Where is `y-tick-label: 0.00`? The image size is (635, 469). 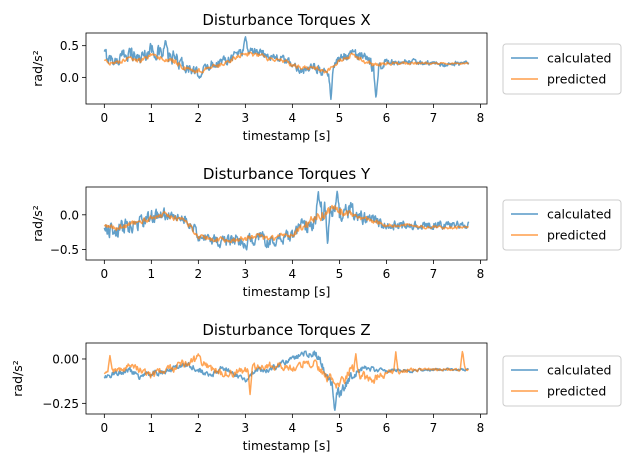 y-tick-label: 0.00 is located at coordinates (65, 359).